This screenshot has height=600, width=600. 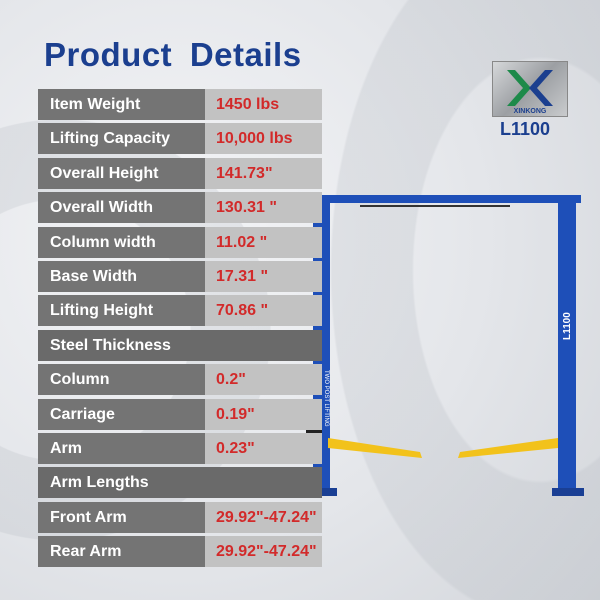 What do you see at coordinates (530, 89) in the screenshot?
I see `brand-logo: XINKONG` at bounding box center [530, 89].